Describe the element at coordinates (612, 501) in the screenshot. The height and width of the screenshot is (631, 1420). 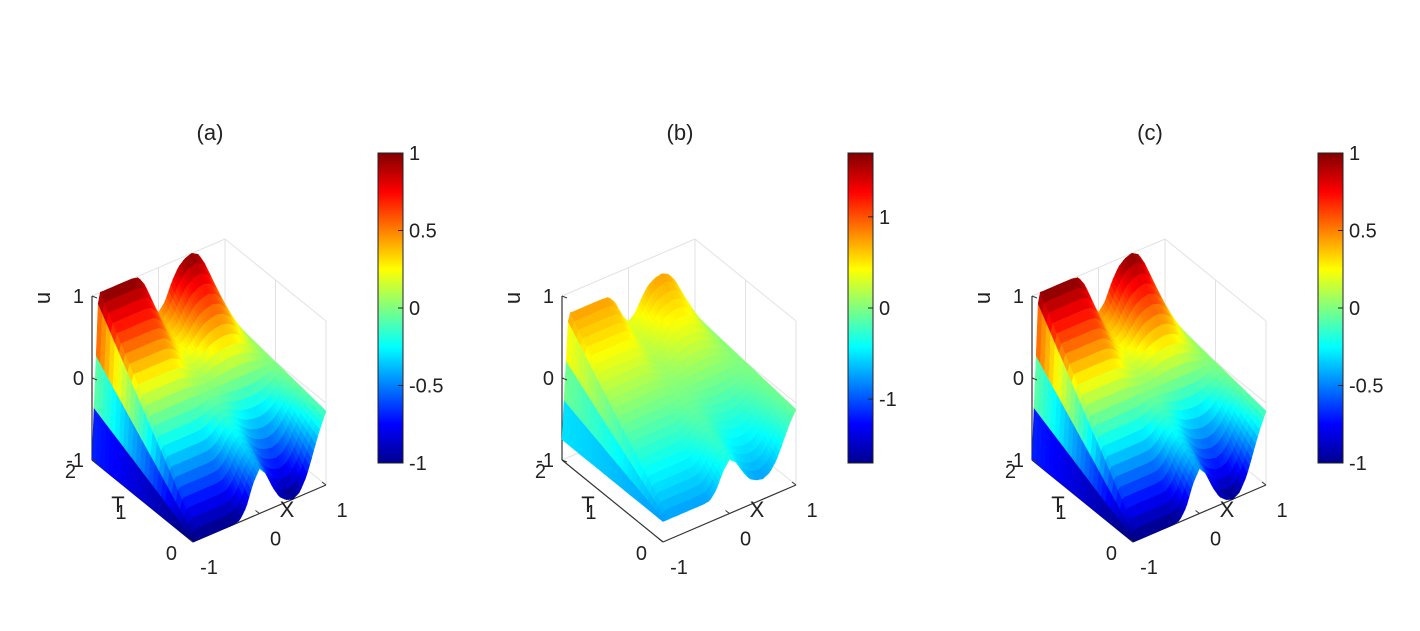
I see `t-axis-line` at that location.